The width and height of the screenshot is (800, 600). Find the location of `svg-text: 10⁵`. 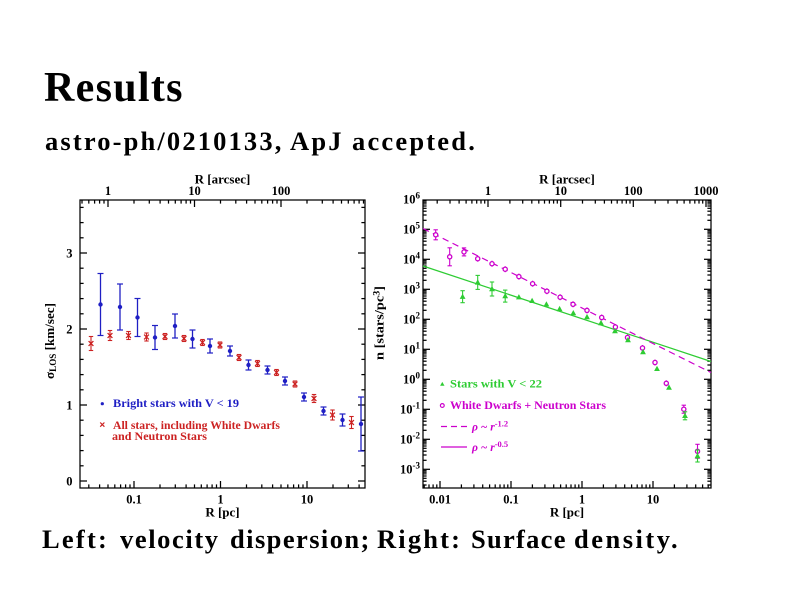

svg-text: 10⁵ is located at coordinates (412, 228).